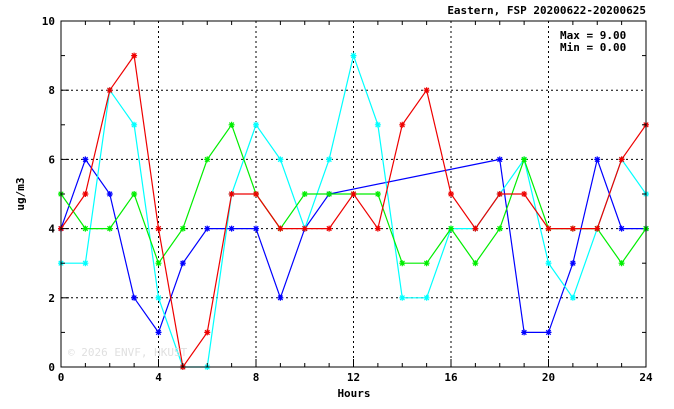 This screenshot has width=674, height=409. What do you see at coordinates (48, 21) in the screenshot?
I see `y-tick-label: 10` at bounding box center [48, 21].